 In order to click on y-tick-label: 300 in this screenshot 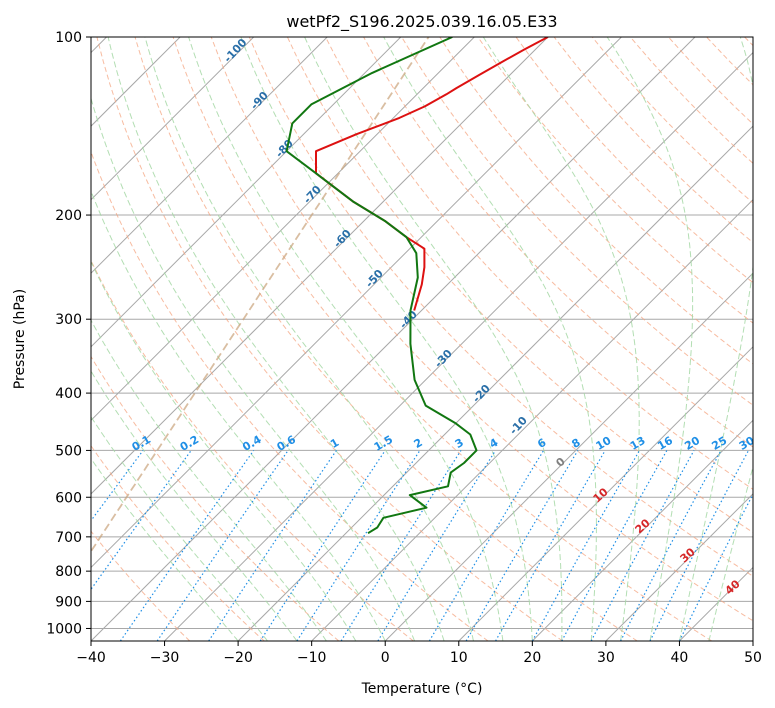, I will do `click(68, 320)`.